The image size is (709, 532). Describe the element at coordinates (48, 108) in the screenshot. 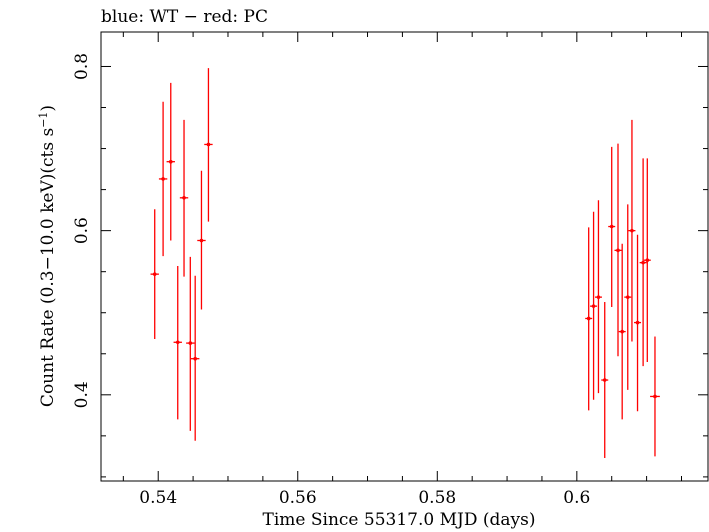

I see `y-axis-label-close: )` at that location.